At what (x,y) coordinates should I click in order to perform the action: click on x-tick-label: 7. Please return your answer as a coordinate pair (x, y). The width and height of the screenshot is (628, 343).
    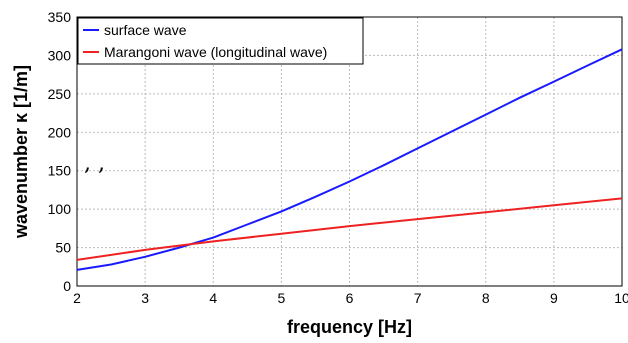
    Looking at the image, I should click on (418, 298).